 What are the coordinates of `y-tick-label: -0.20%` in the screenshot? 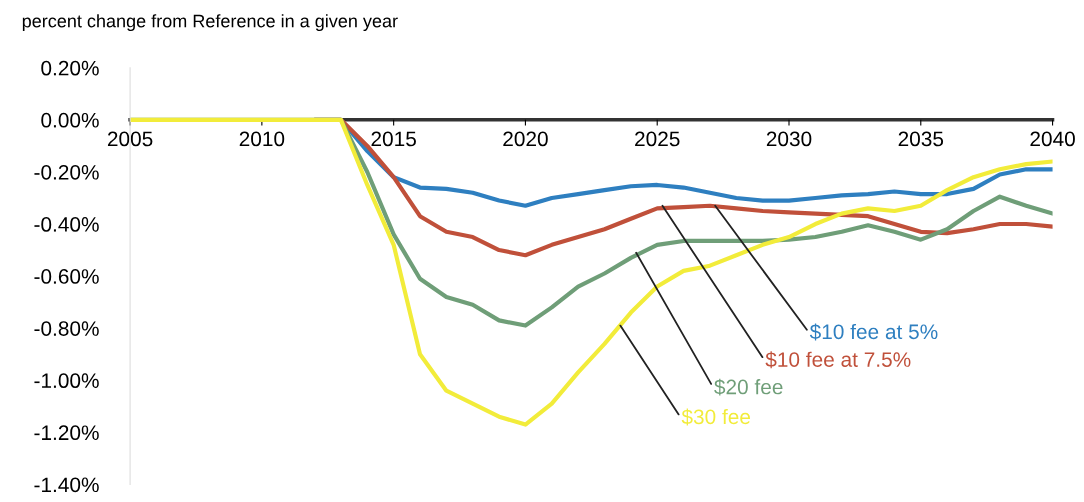 It's located at (66, 172).